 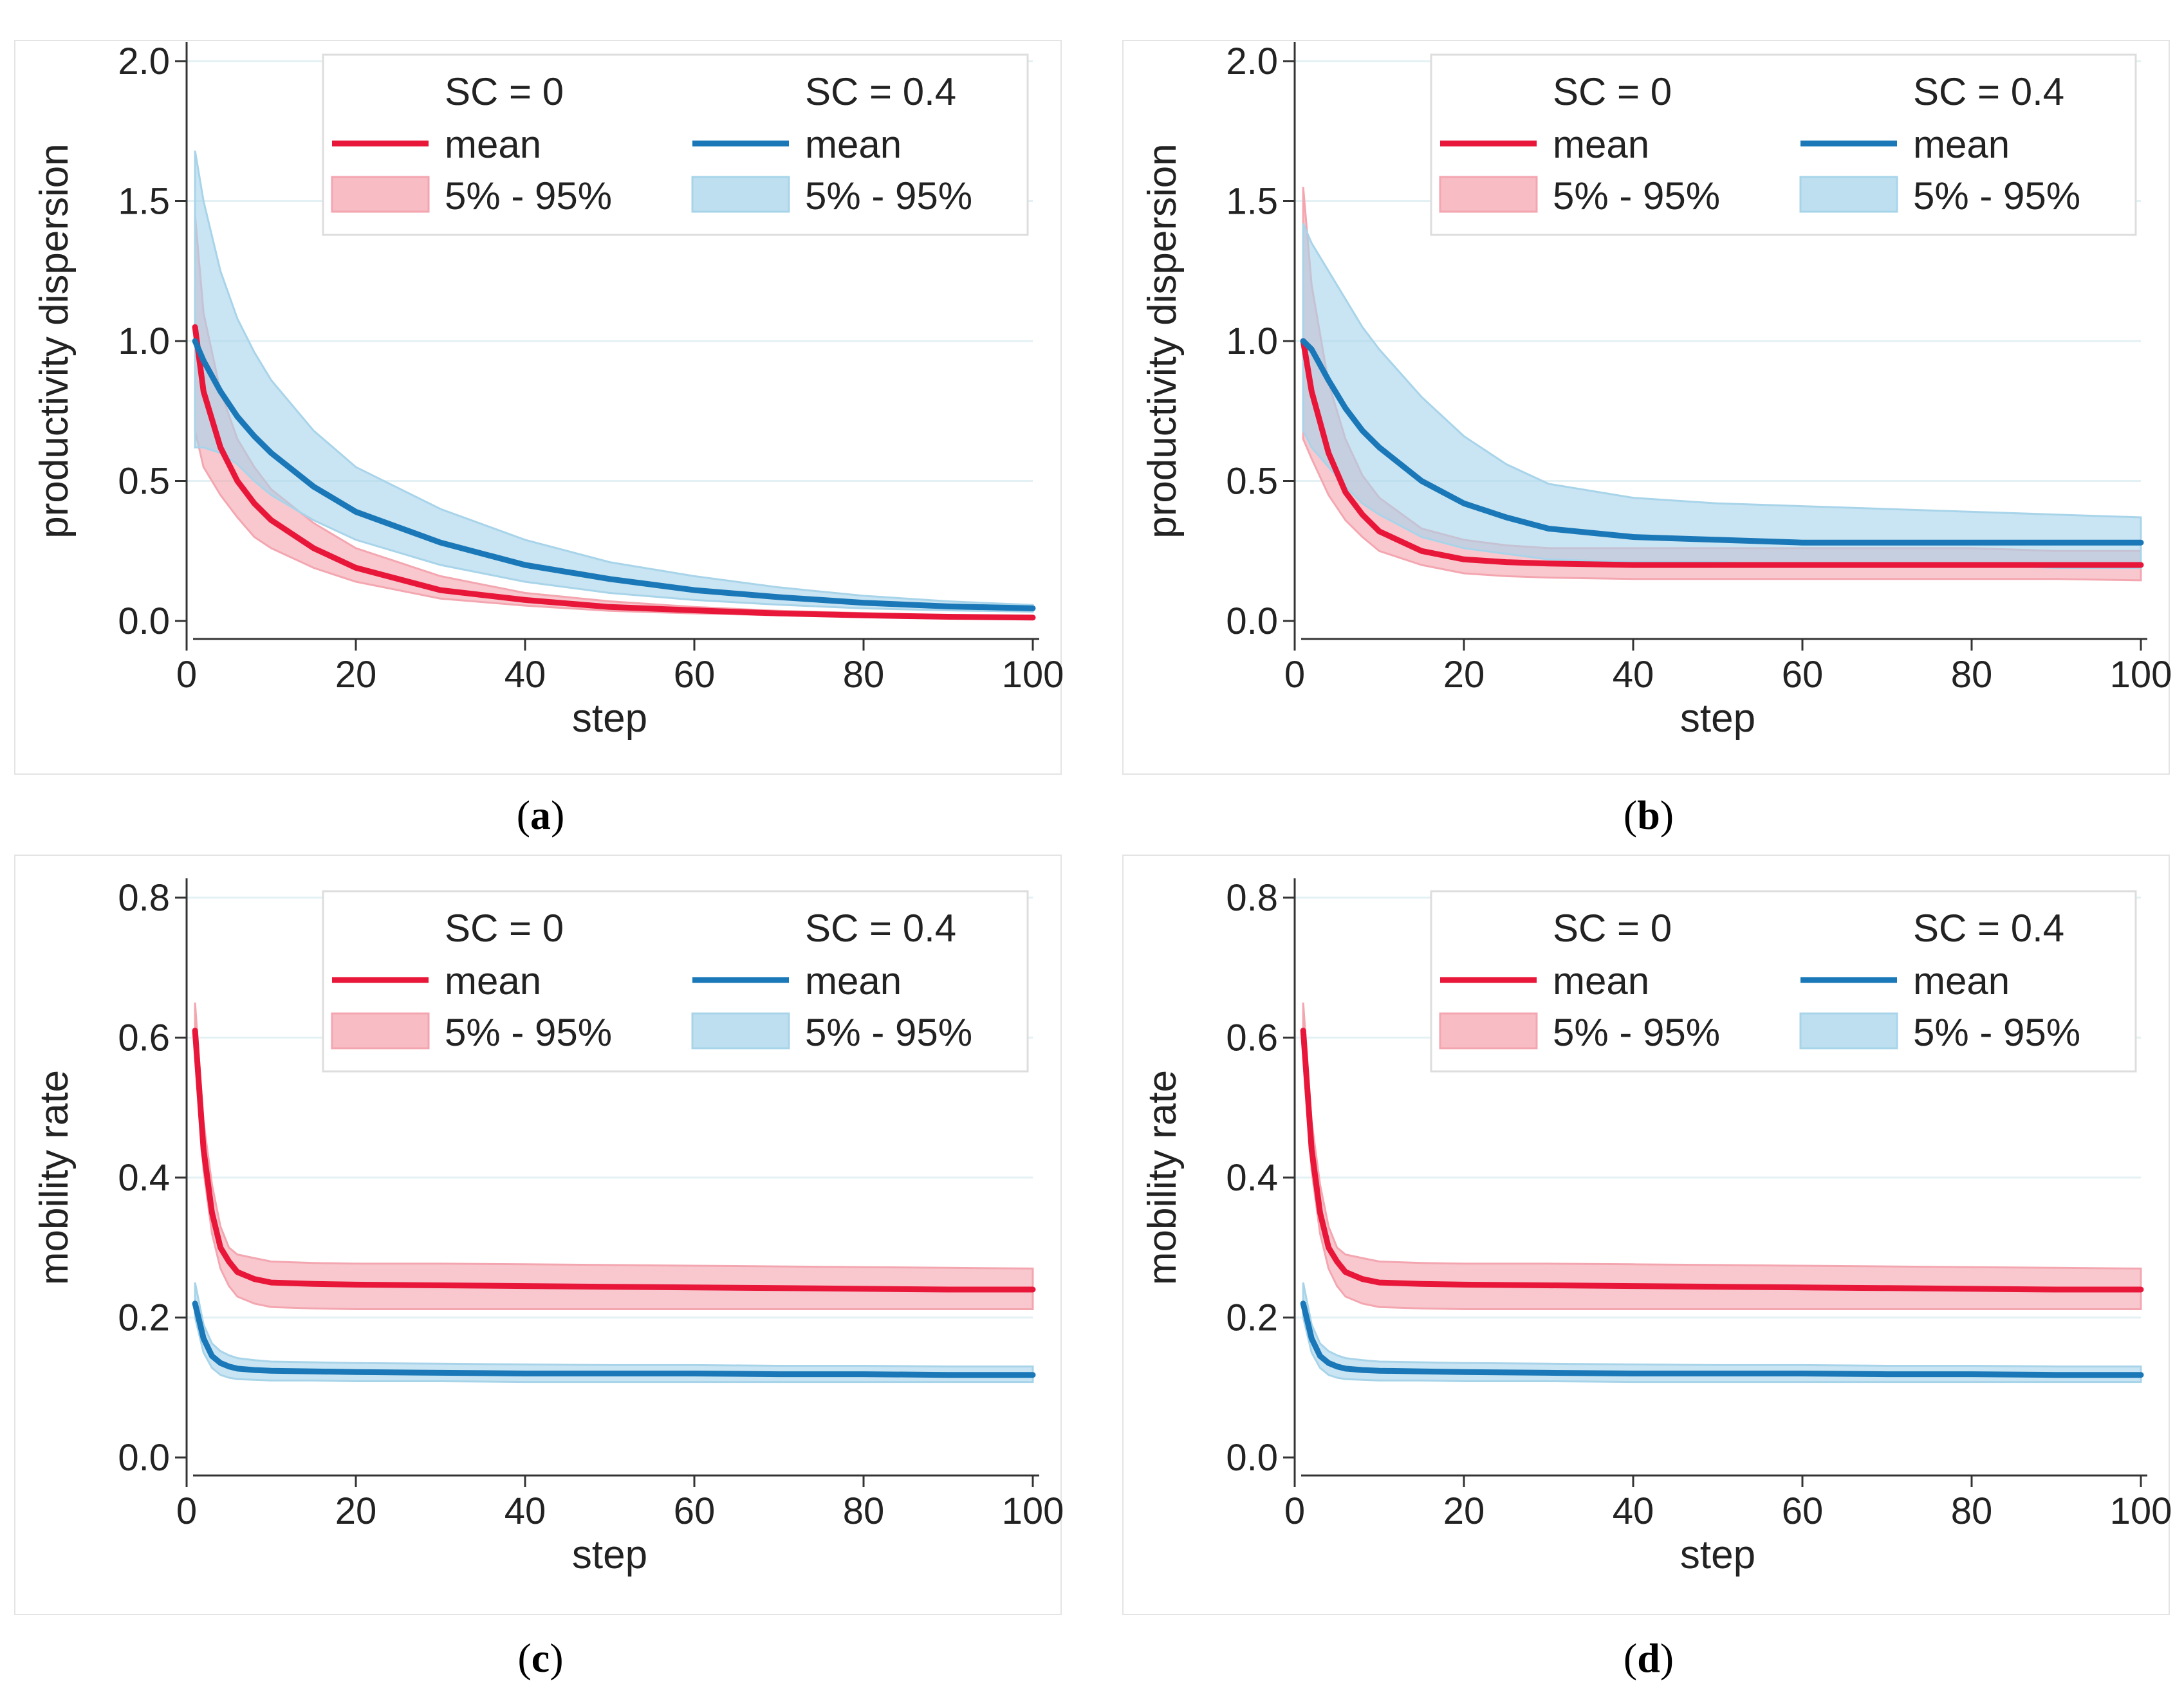 I want to click on panel-c-caption: (c), so click(x=540, y=1658).